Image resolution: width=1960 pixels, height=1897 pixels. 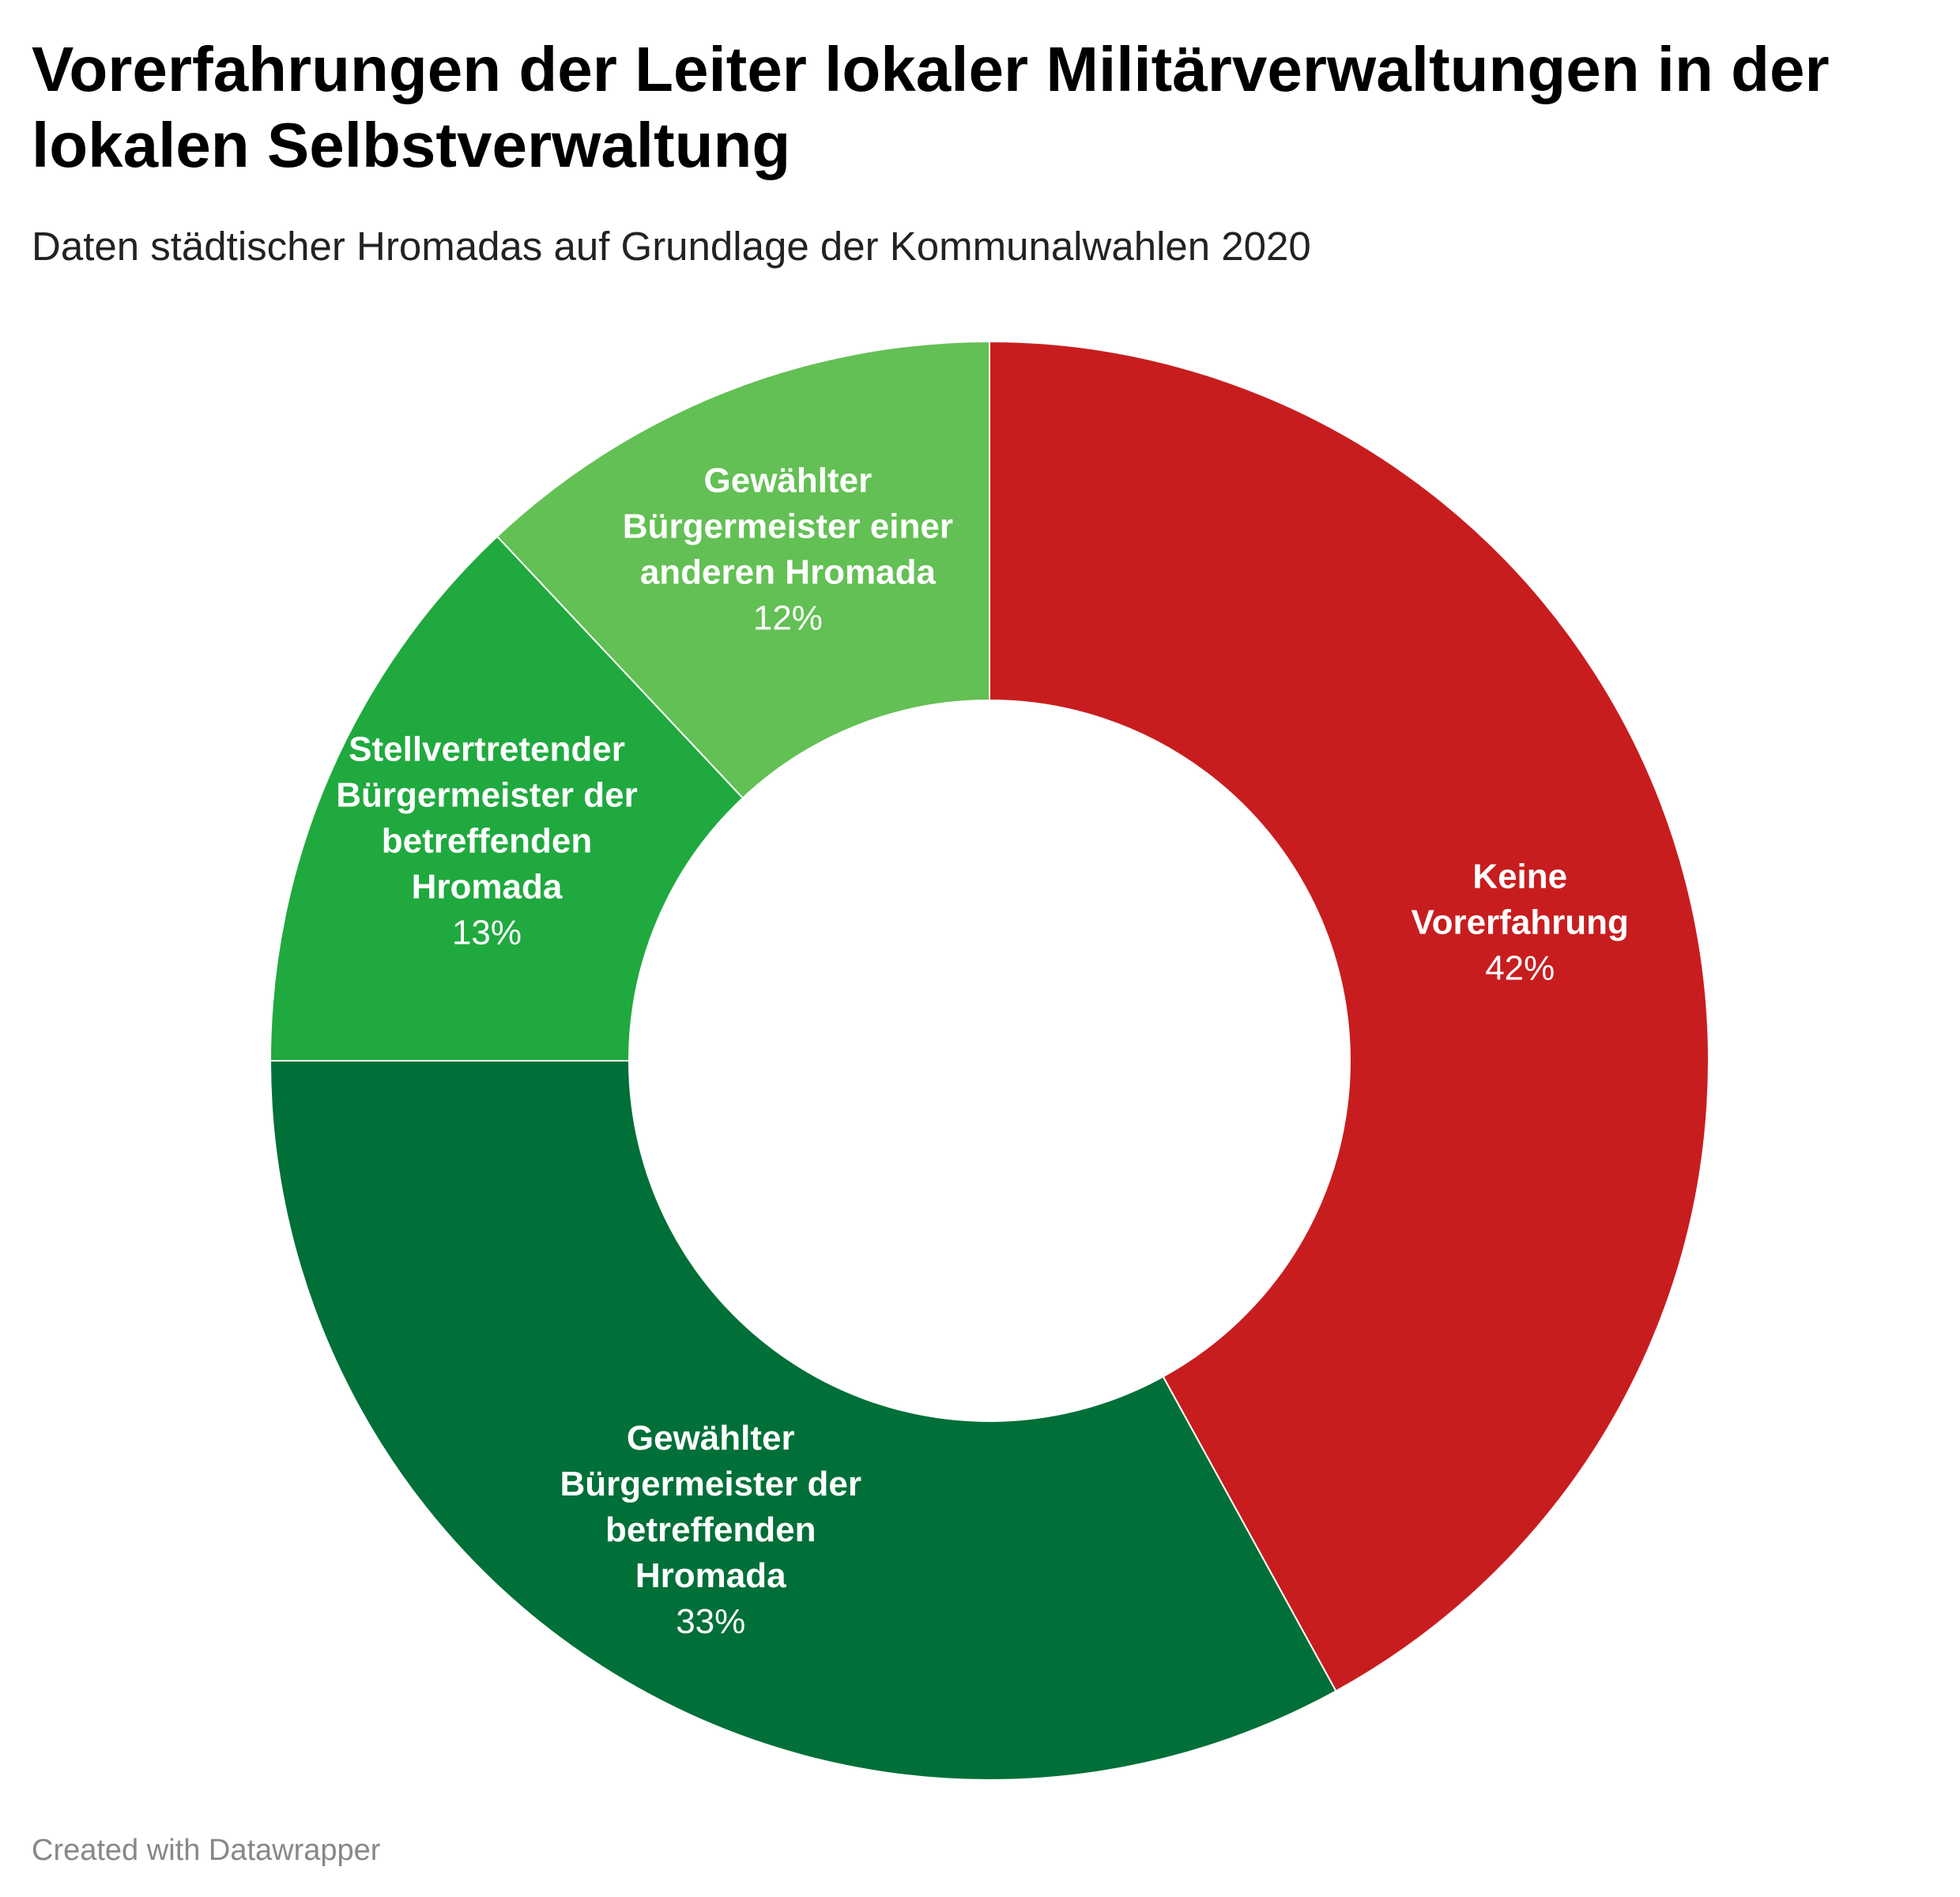 I want to click on slice-stellvertretender-buergermeister-der-betreffenden-hromada, so click(x=506, y=798).